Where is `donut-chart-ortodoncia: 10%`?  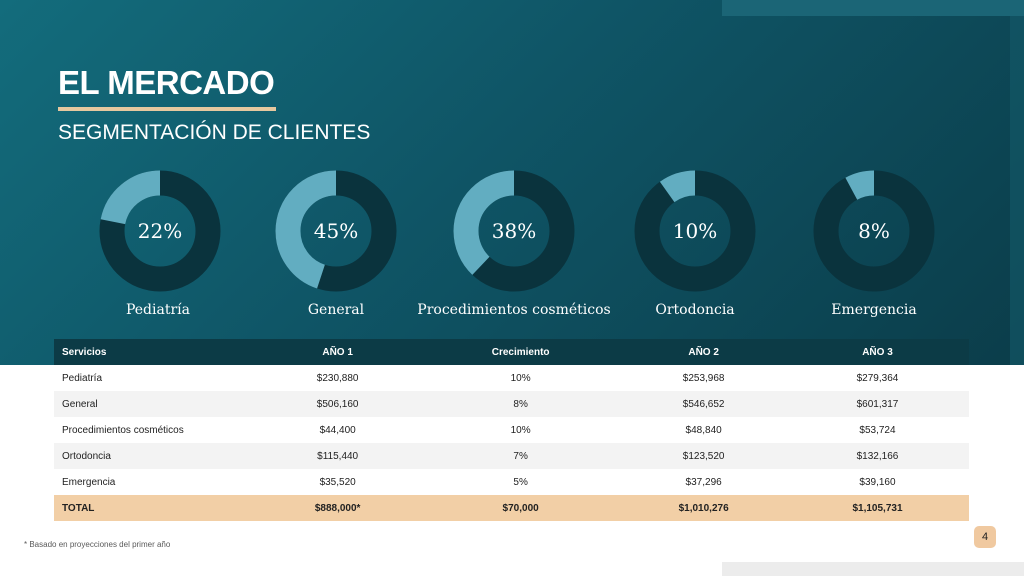
donut-chart-ortodoncia: 10% is located at coordinates (695, 231).